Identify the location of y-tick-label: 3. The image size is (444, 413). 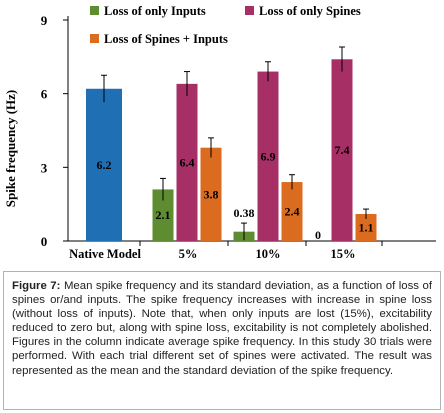
(44, 167).